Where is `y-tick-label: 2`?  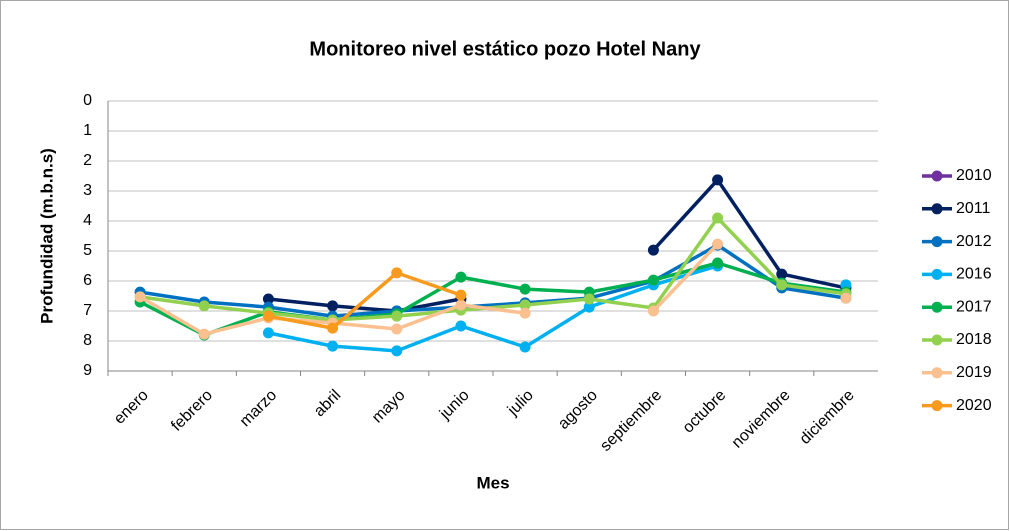 y-tick-label: 2 is located at coordinates (87, 160).